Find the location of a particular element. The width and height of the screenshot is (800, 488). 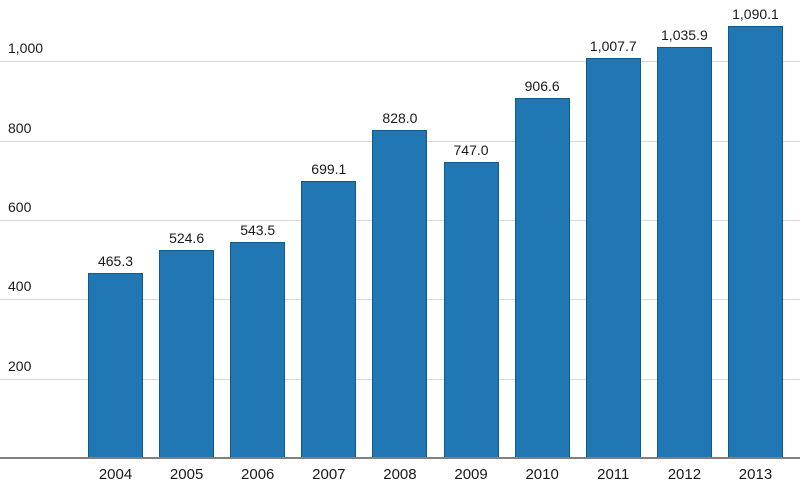

y-axis-tick-label: 1,000 is located at coordinates (26, 48).